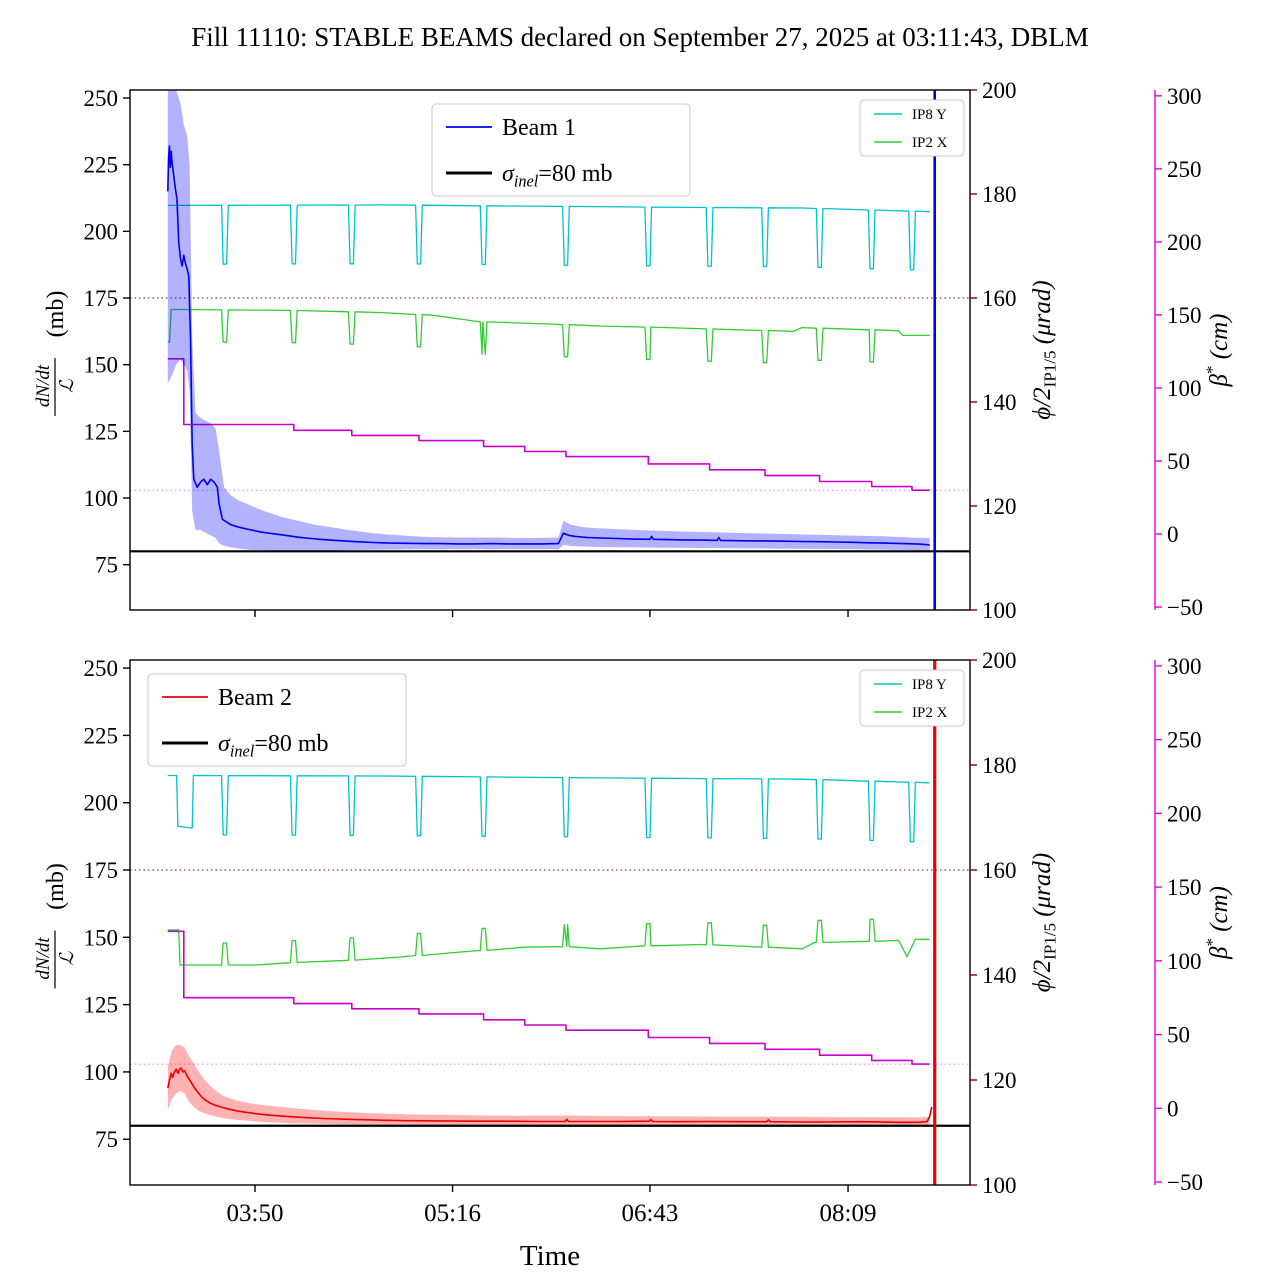 The image size is (1280, 1280). Describe the element at coordinates (930, 713) in the screenshot. I see `panel-1-legend-ip-label: IP2 X` at that location.